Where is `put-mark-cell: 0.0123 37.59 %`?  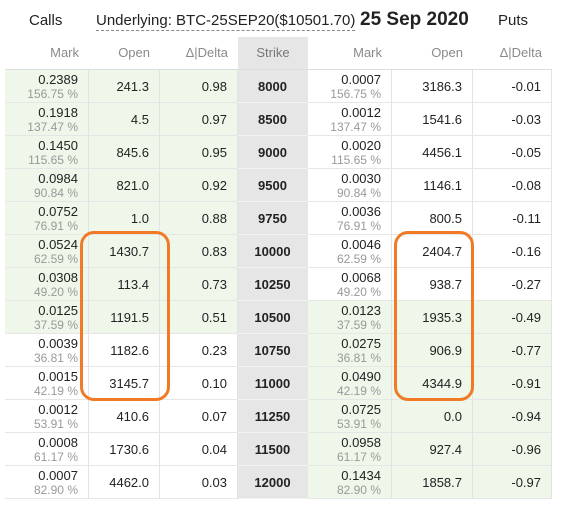
put-mark-cell: 0.0123 37.59 % is located at coordinates (350, 317).